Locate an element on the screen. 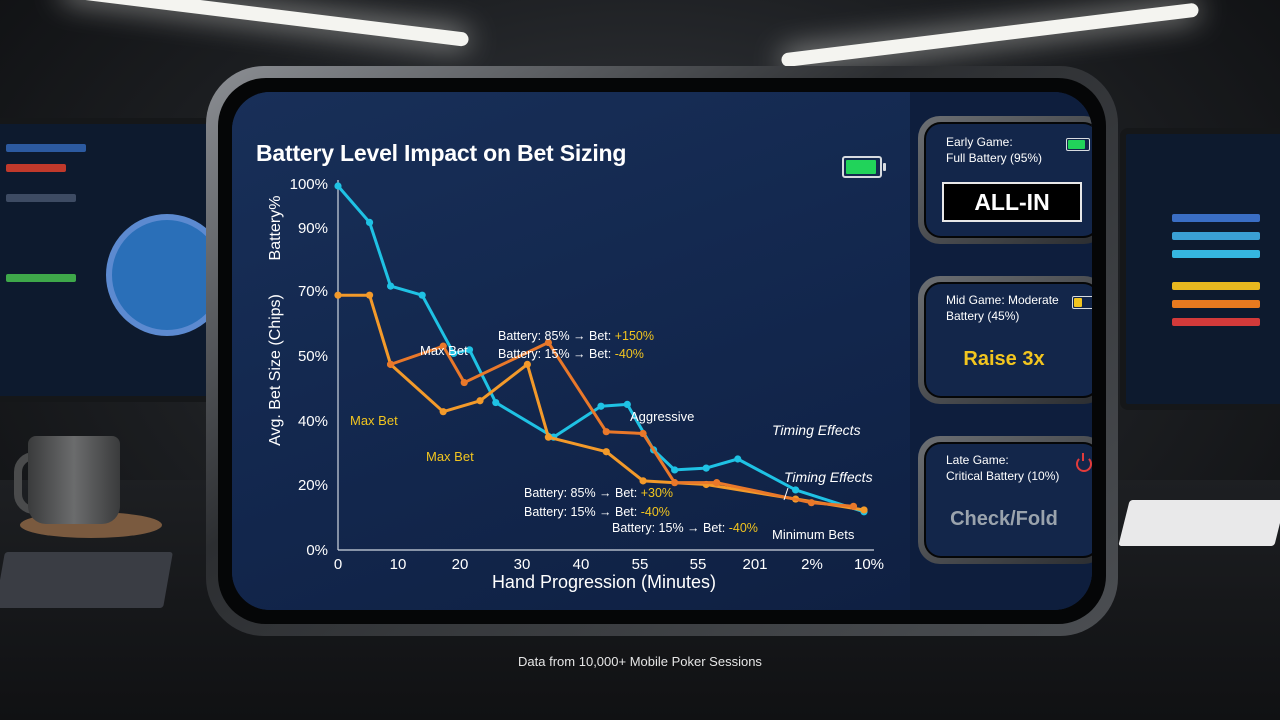  chart-title: Battery Level Impact on Bet Sizing is located at coordinates (441, 153).